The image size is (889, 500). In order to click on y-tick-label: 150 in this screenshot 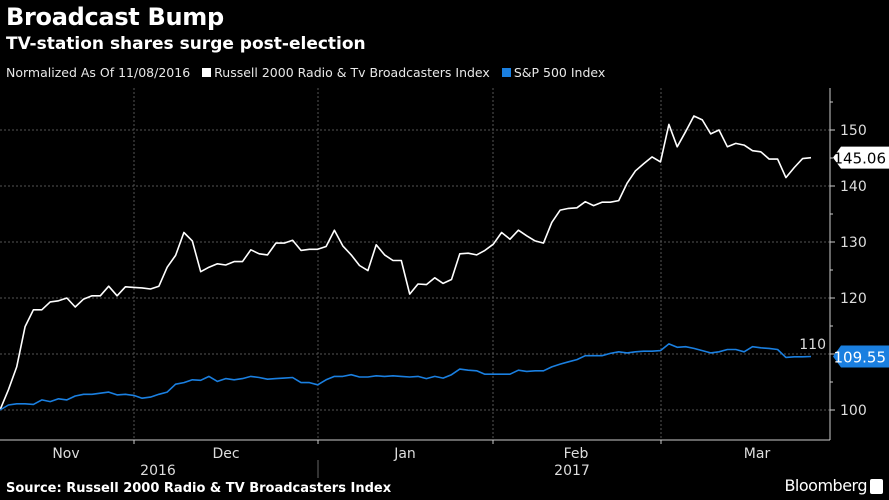, I will do `click(853, 131)`.